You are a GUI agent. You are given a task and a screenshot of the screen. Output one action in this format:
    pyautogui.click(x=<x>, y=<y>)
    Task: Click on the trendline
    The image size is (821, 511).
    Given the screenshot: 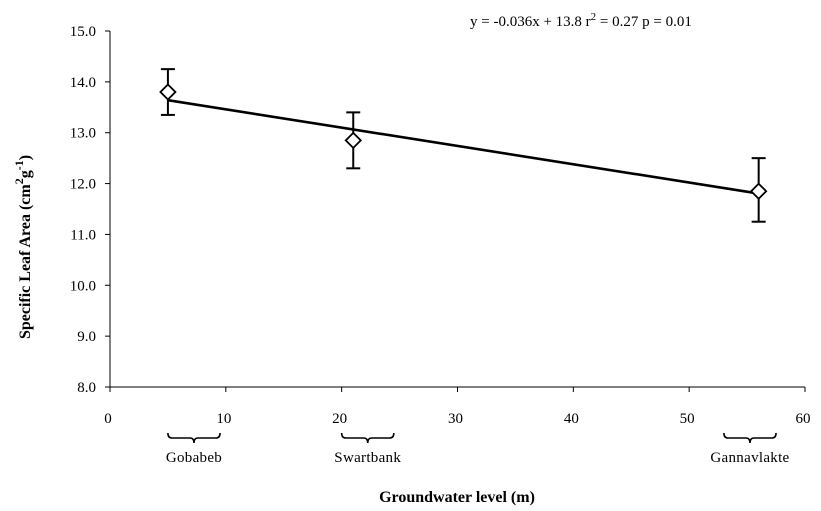 What is the action you would take?
    pyautogui.click(x=463, y=146)
    